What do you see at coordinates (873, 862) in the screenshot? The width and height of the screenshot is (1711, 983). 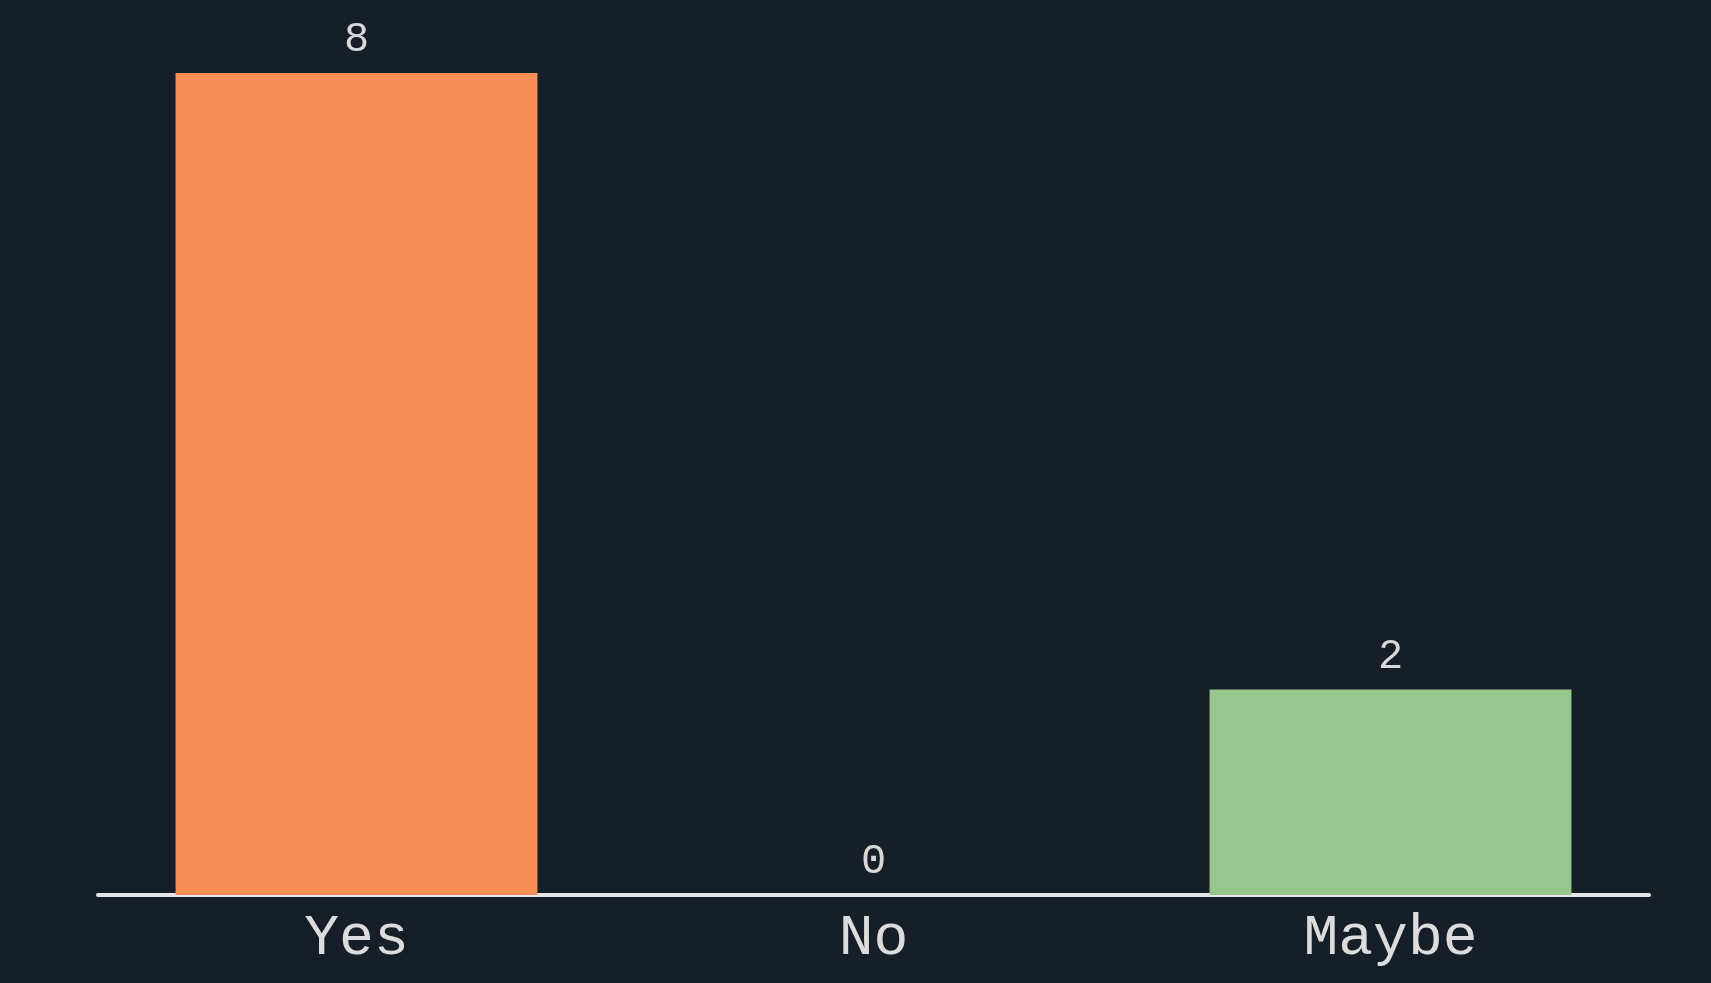 I see `data-label: 0` at bounding box center [873, 862].